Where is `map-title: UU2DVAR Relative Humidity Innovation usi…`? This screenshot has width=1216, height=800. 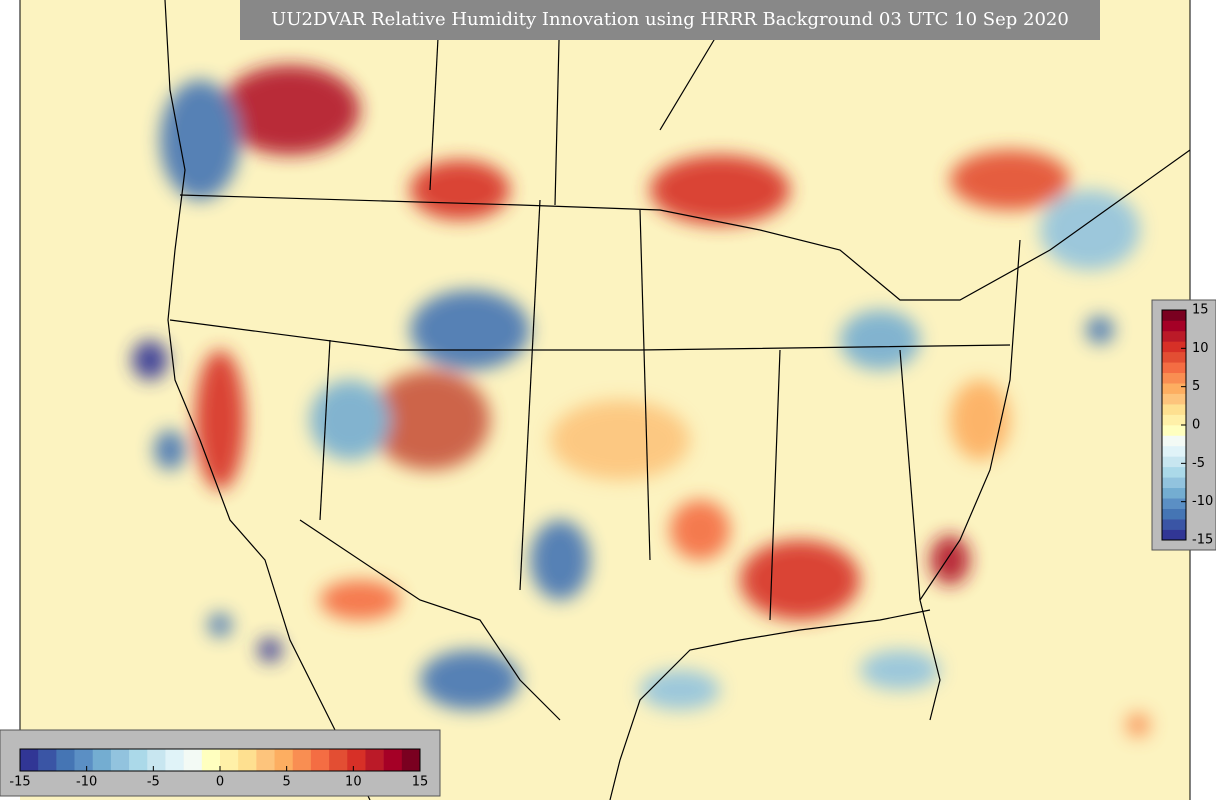
map-title: UU2DVAR Relative Humidity Innovation usi… is located at coordinates (670, 19).